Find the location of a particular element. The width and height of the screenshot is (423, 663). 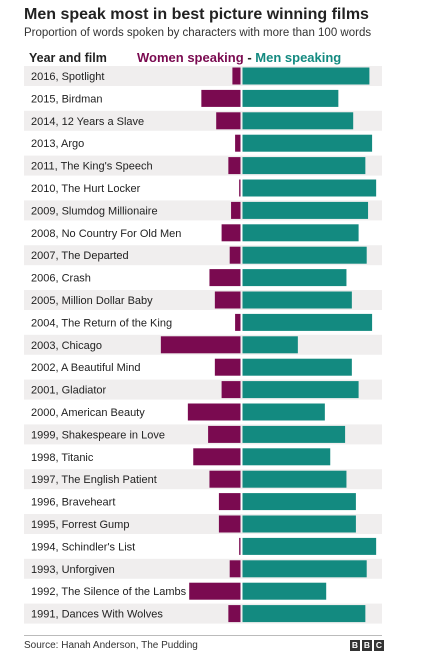

row-label: 2007, The Departed is located at coordinates (80, 256).